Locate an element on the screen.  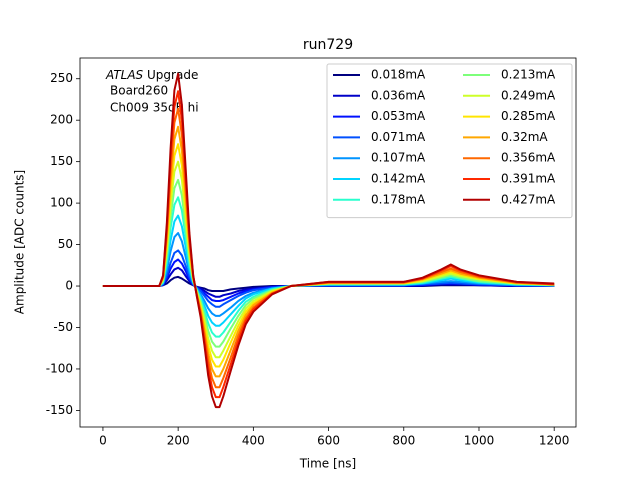
x-tick-label: 1200 is located at coordinates (554, 441).